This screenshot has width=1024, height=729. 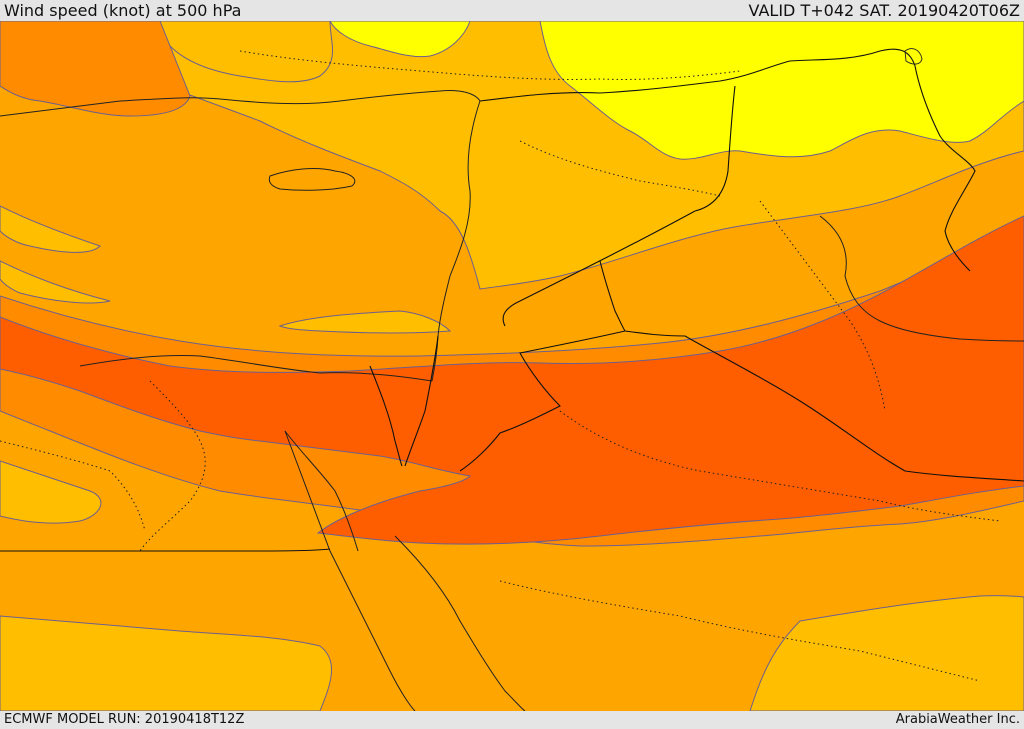 I want to click on admin-boundaries-libya, so click(x=73, y=486).